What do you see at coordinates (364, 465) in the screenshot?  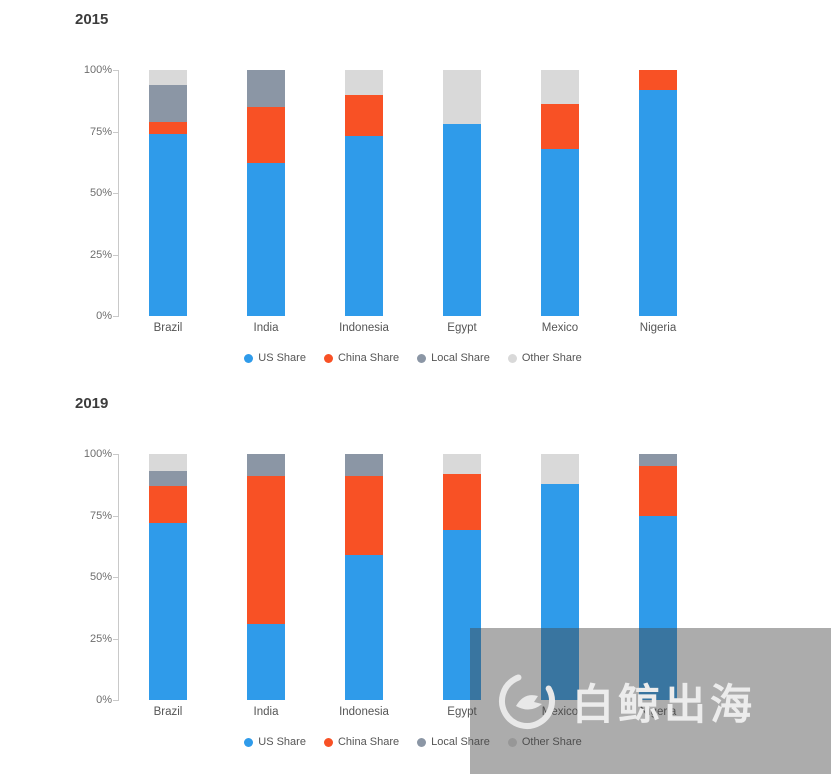 I see `segment-local-share-indonesia` at bounding box center [364, 465].